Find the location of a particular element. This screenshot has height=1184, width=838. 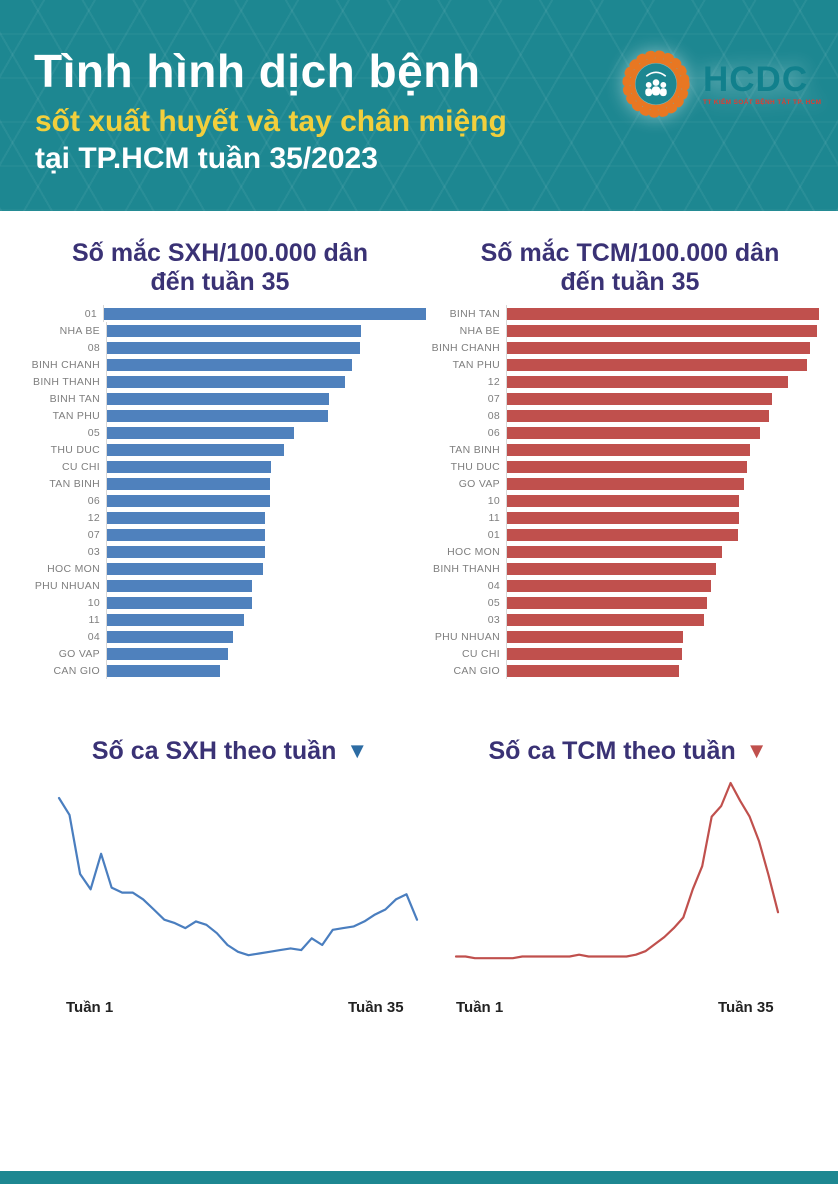

tcm-line-chart-title: Số ca TCM theo tuần ▼ is located at coordinates (628, 751).